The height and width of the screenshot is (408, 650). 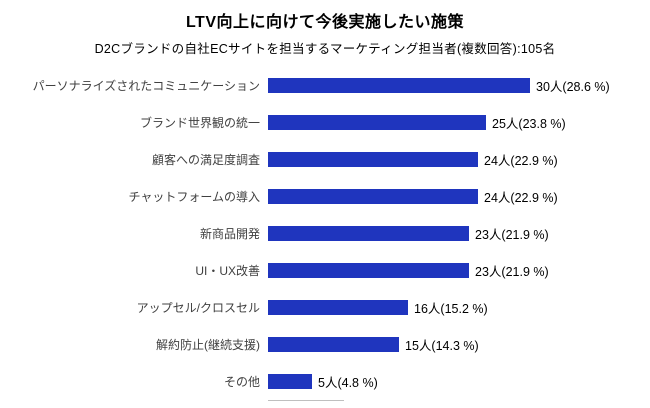 I want to click on category-label: ブランド世界観の統一, so click(x=199, y=123).